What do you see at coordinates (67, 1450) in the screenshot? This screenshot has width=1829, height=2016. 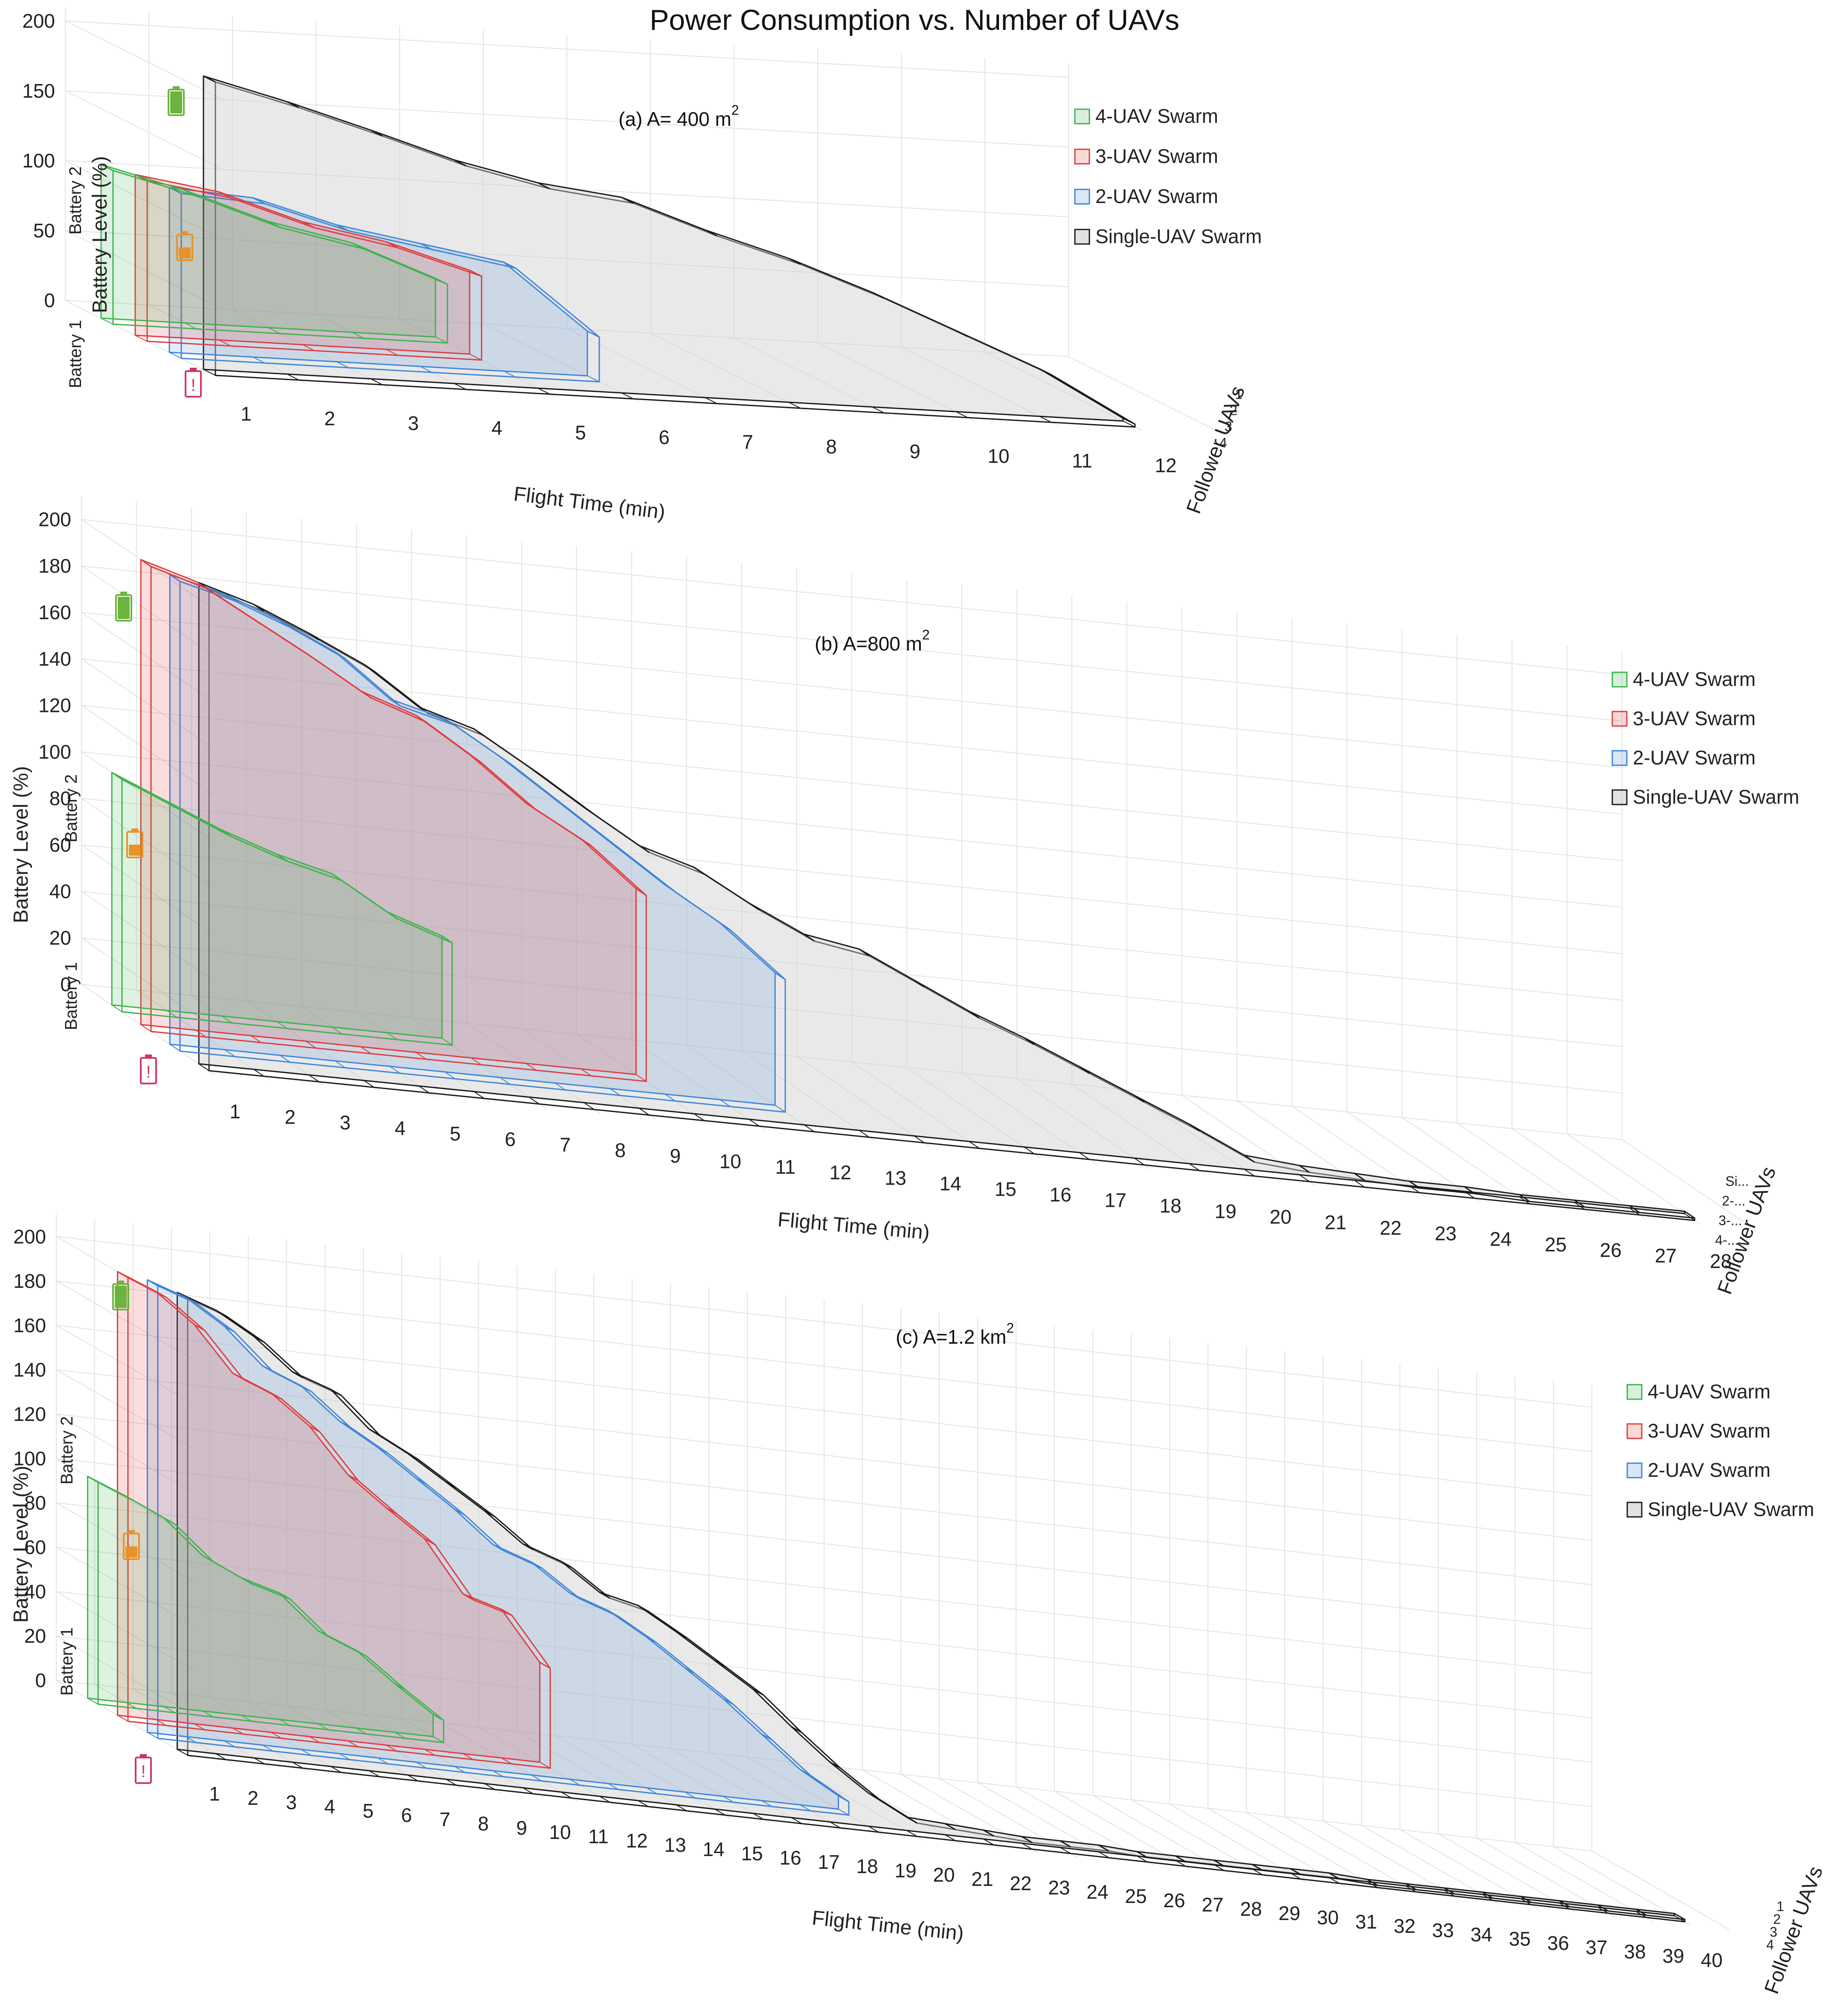 I see `battery-2-label: Battery 2` at bounding box center [67, 1450].